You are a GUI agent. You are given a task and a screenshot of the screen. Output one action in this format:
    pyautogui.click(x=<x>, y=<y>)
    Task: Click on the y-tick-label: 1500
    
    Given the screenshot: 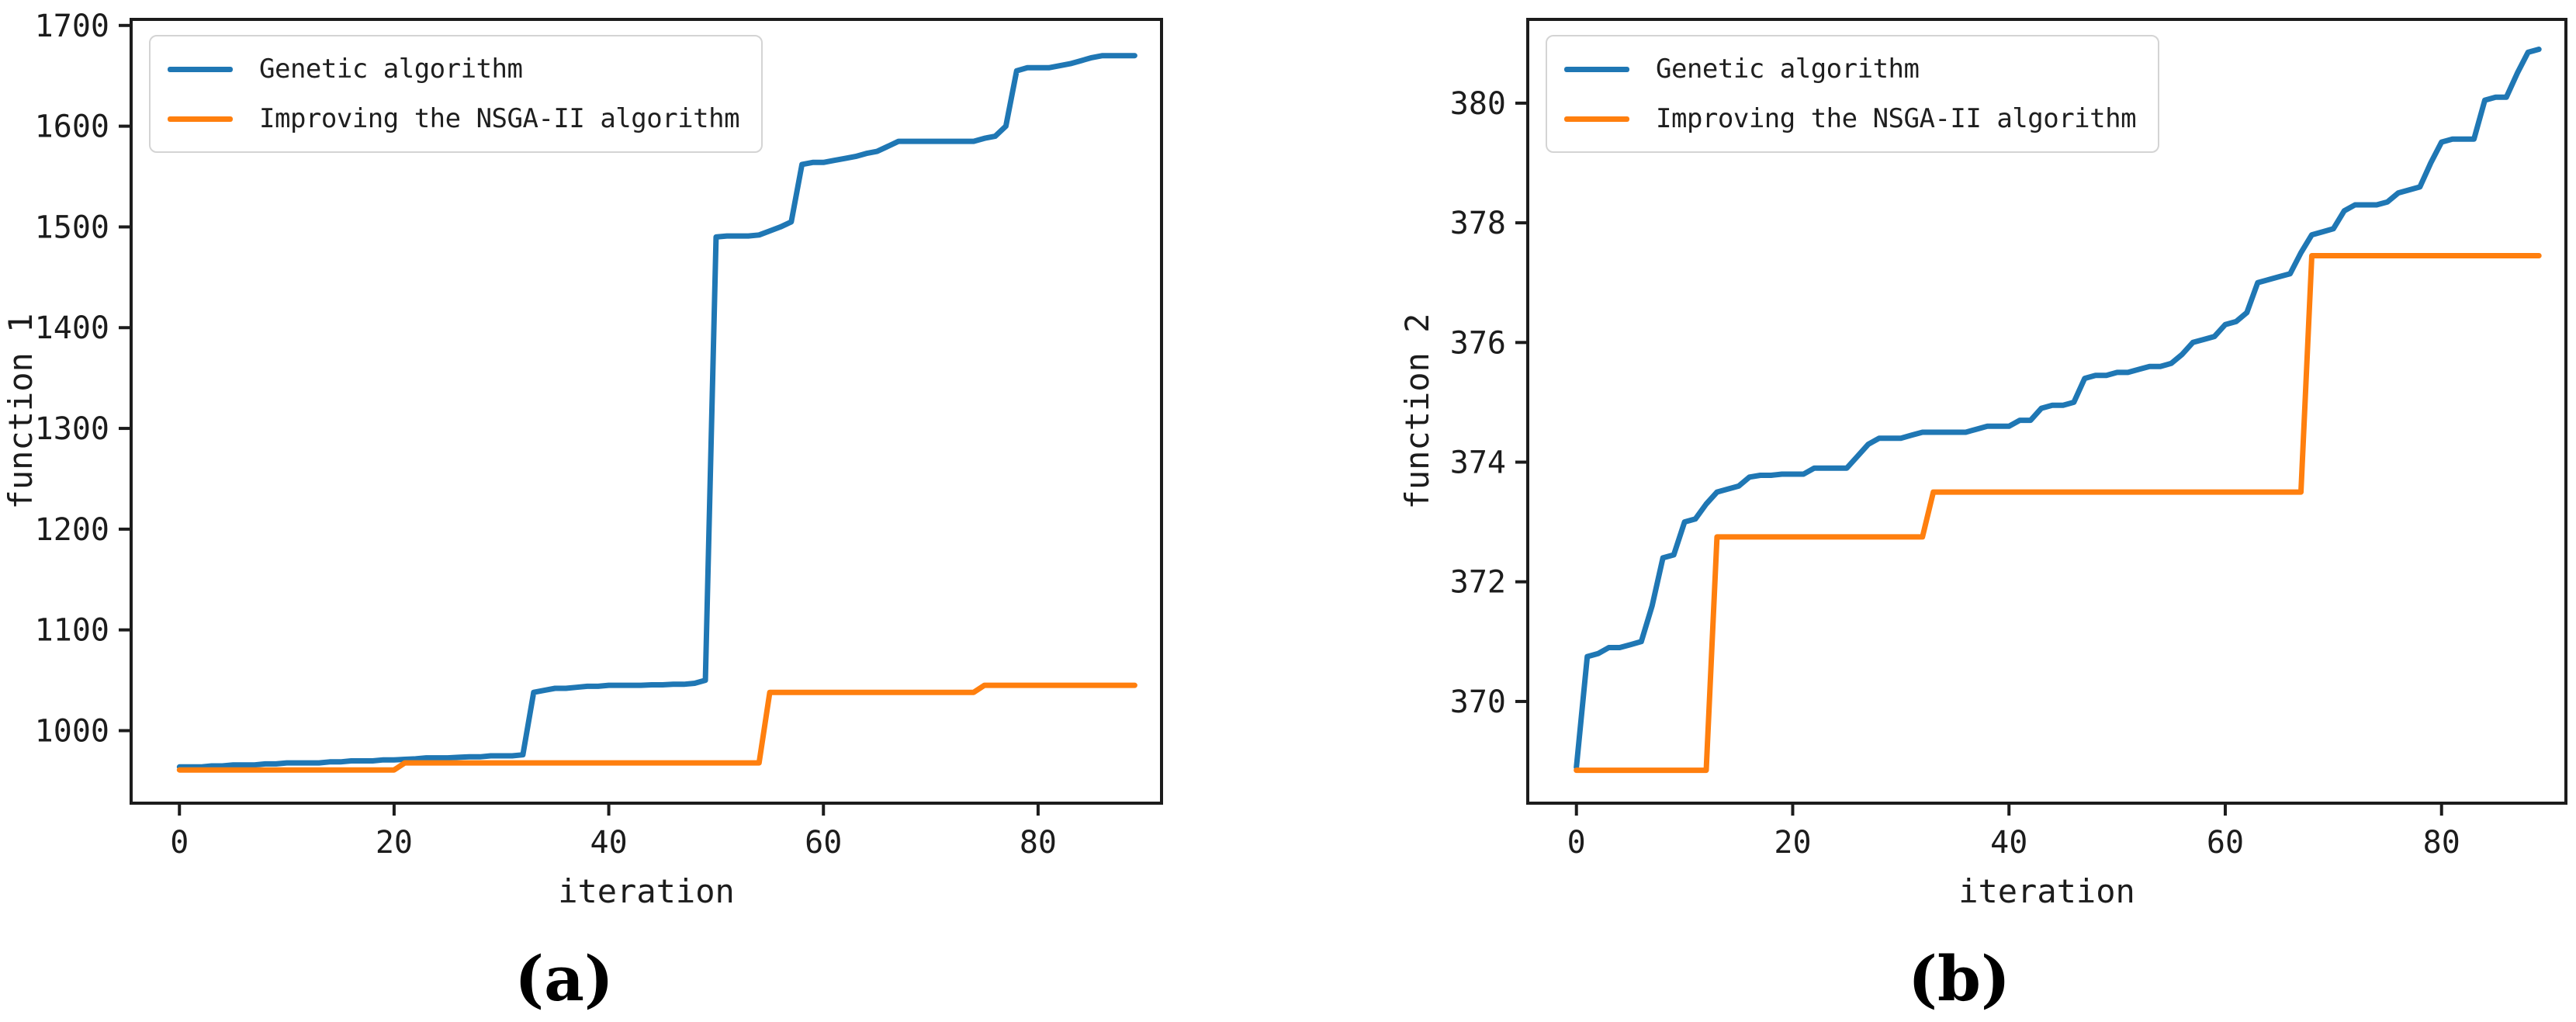 What is the action you would take?
    pyautogui.click(x=72, y=227)
    